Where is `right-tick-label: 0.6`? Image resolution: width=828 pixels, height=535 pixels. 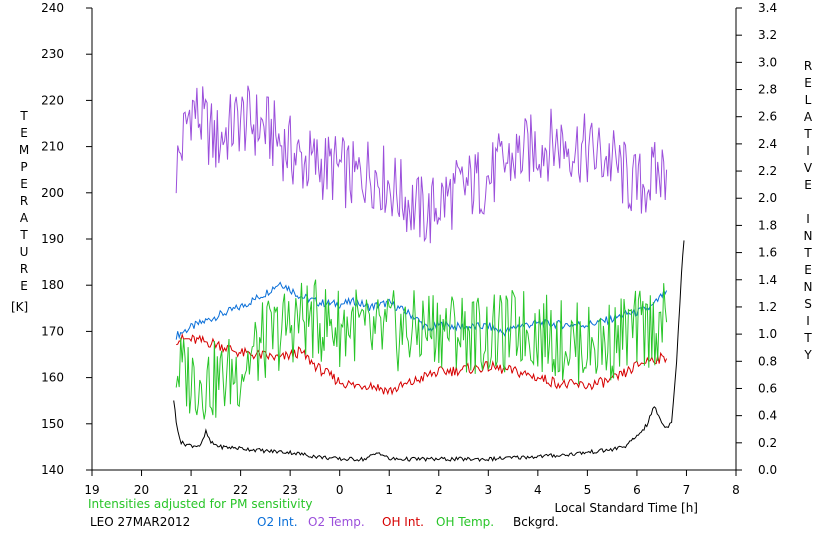
right-tick-label: 0.6 is located at coordinates (767, 388).